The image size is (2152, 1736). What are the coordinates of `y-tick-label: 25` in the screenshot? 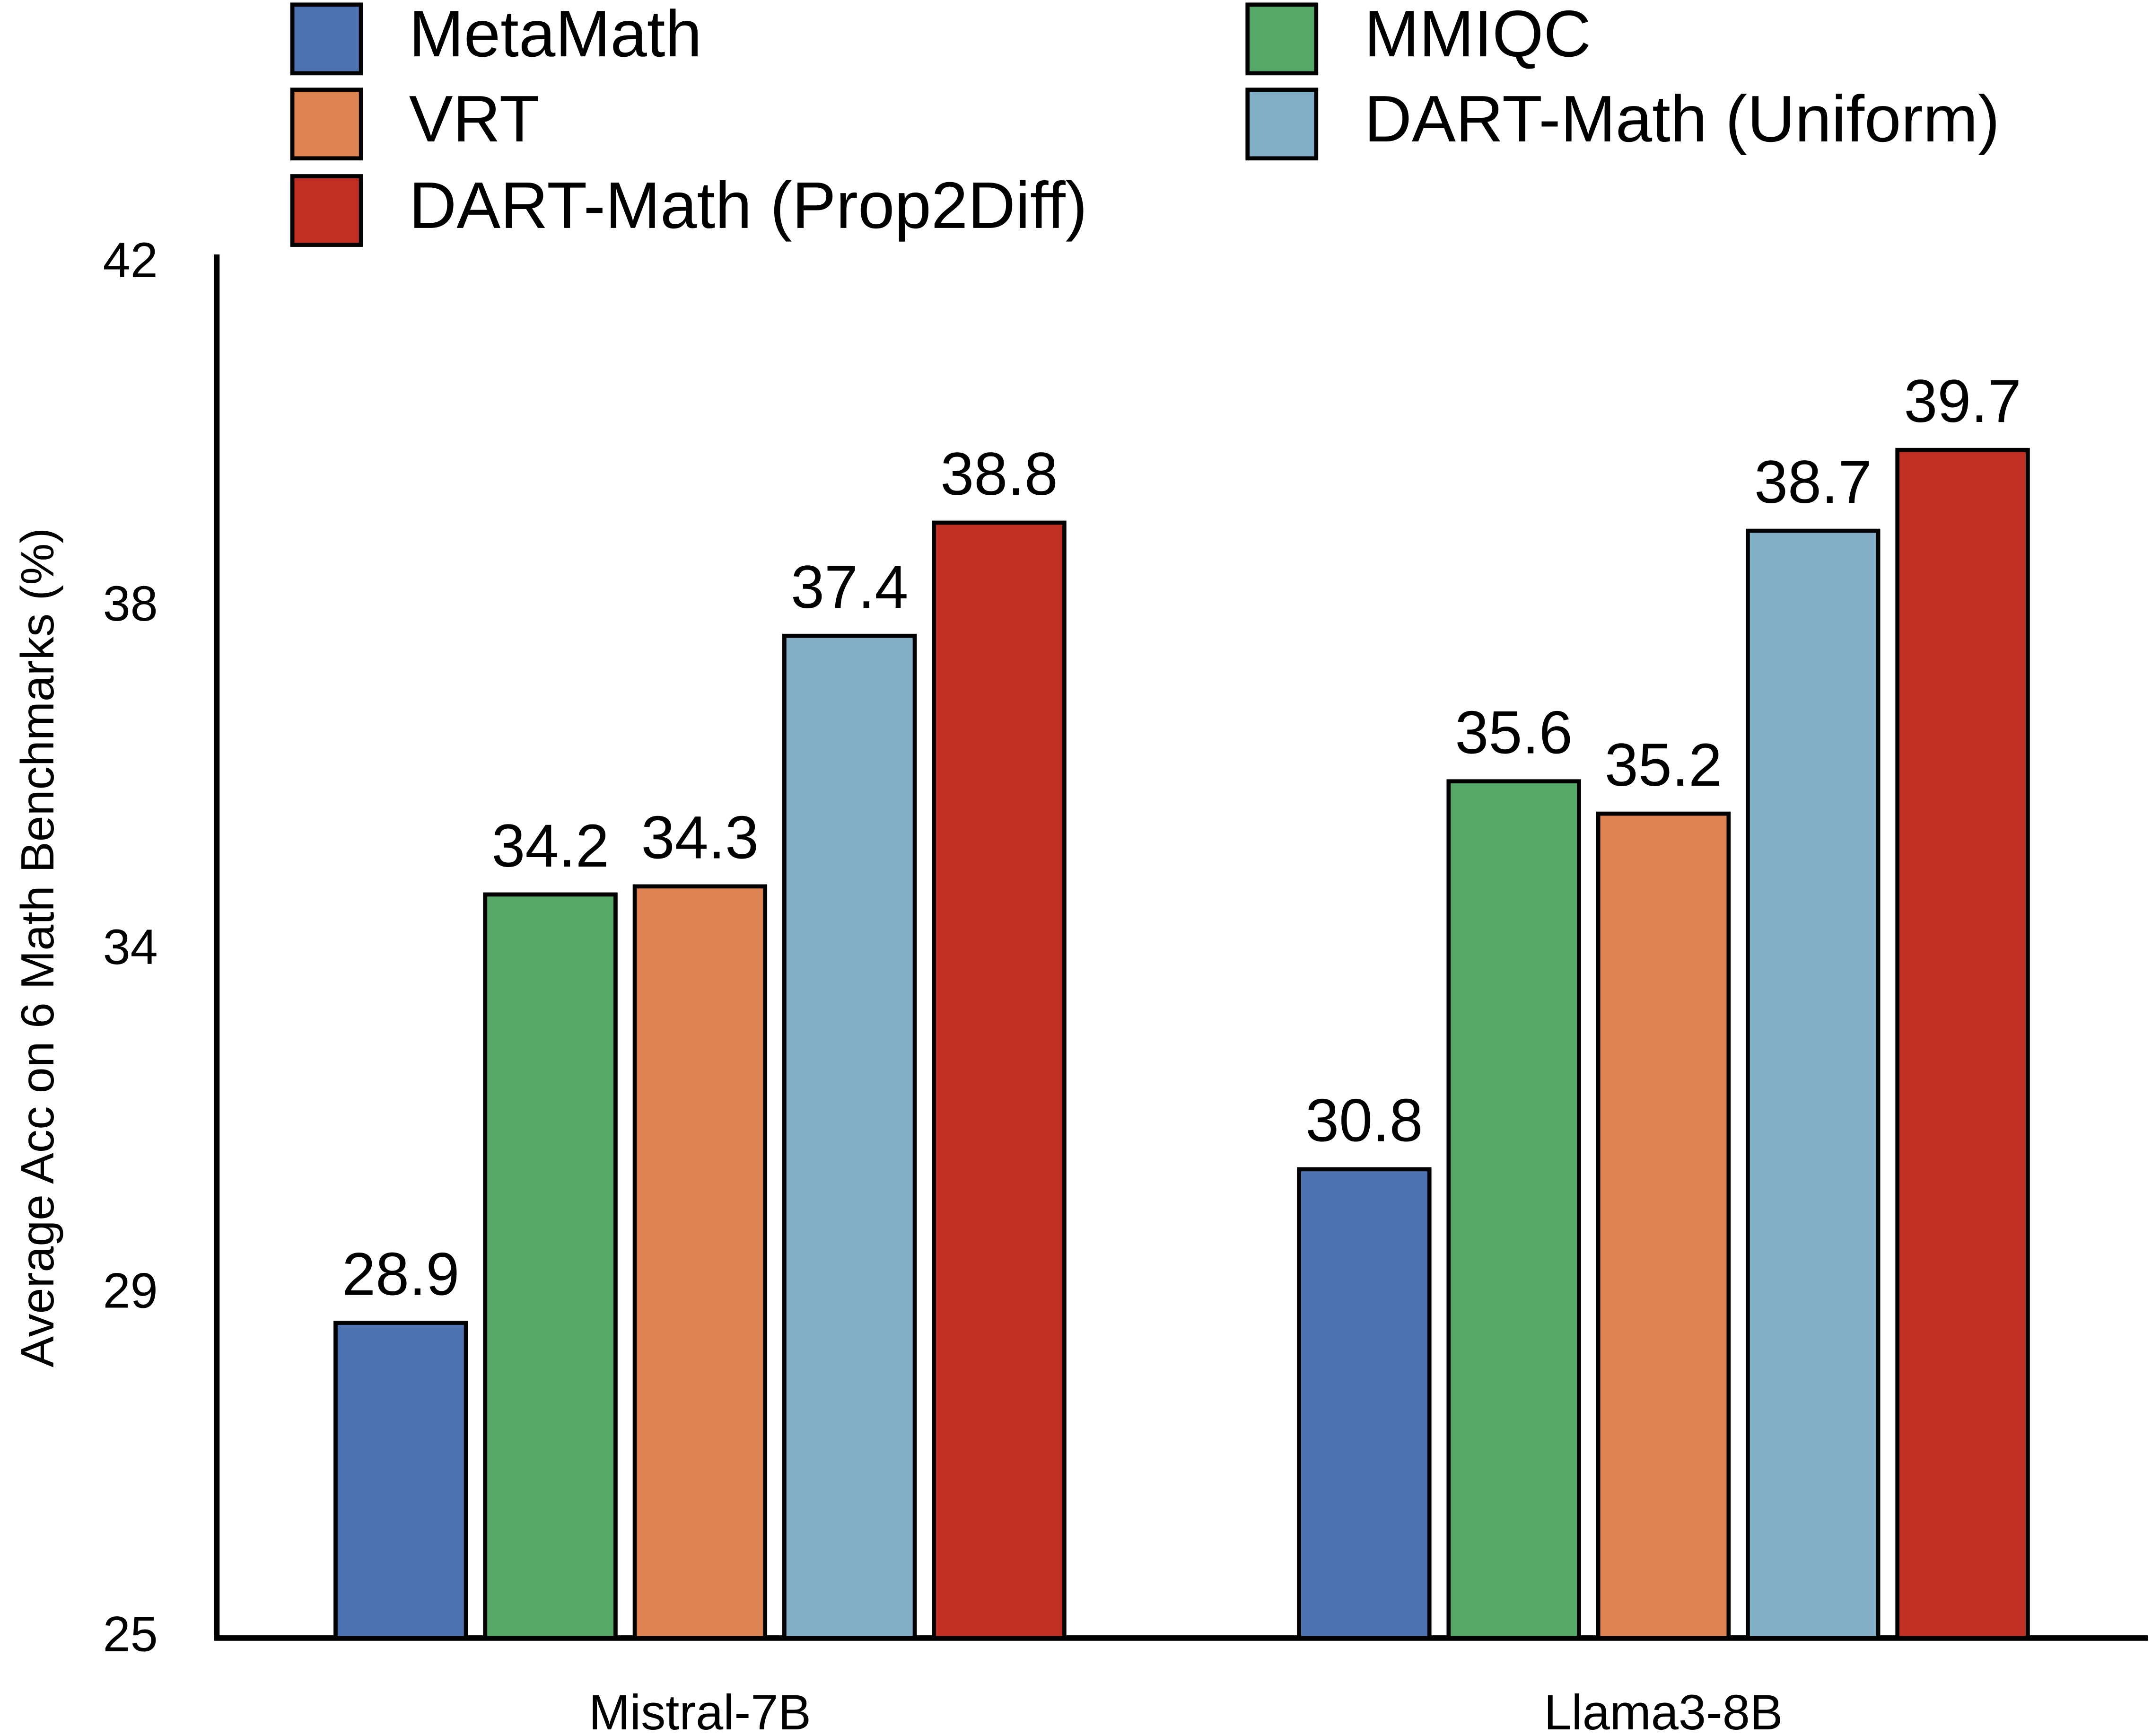 It's located at (130, 1634).